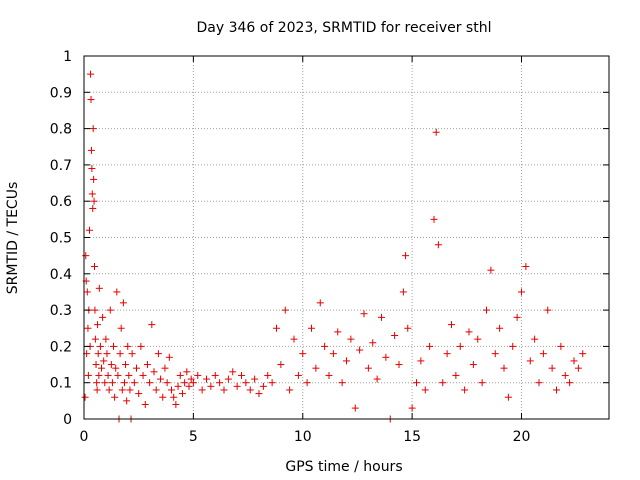 The height and width of the screenshot is (480, 640). Describe the element at coordinates (84, 437) in the screenshot. I see `x-tick-label: 0` at that location.